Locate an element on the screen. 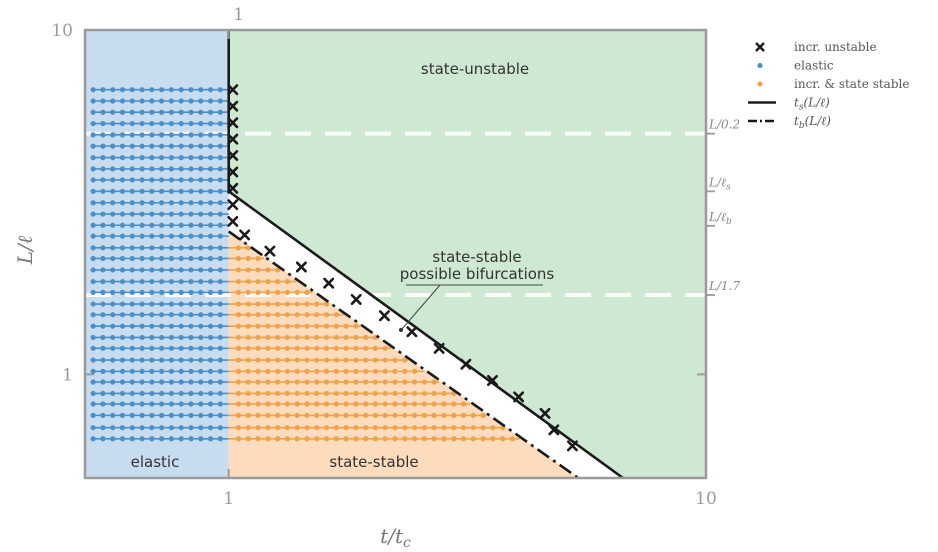  legend-label-tb: tb(L/ℓ) is located at coordinates (812, 122).